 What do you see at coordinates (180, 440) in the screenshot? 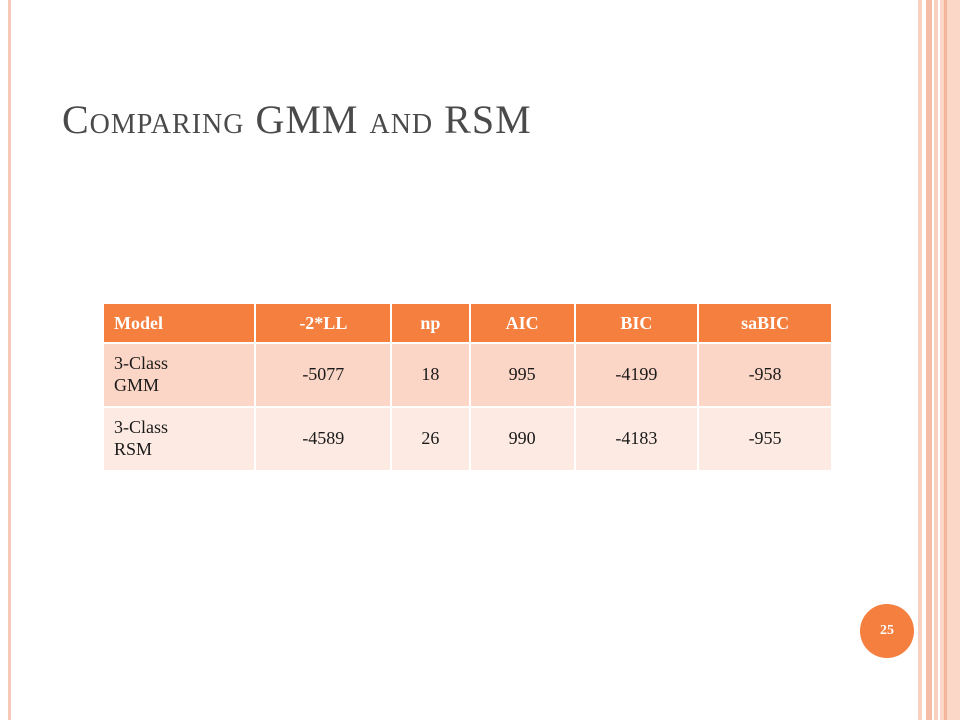
I see `model-cell: 3-Class RSM` at bounding box center [180, 440].